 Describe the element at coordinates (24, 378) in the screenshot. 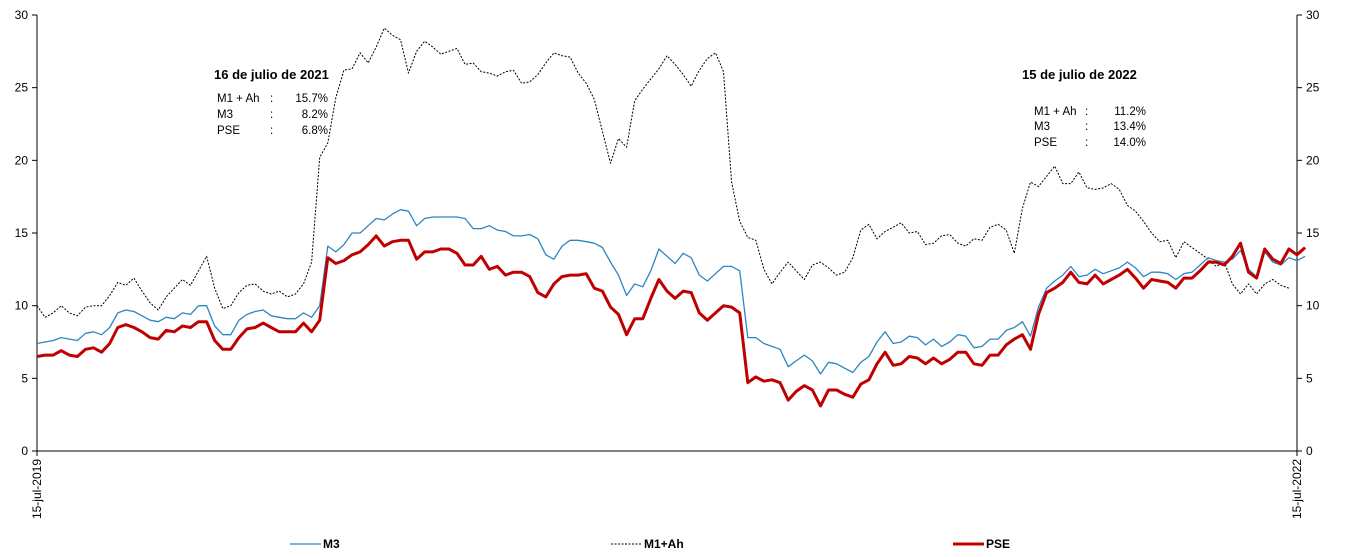

I see `y-tick-label: 5` at that location.